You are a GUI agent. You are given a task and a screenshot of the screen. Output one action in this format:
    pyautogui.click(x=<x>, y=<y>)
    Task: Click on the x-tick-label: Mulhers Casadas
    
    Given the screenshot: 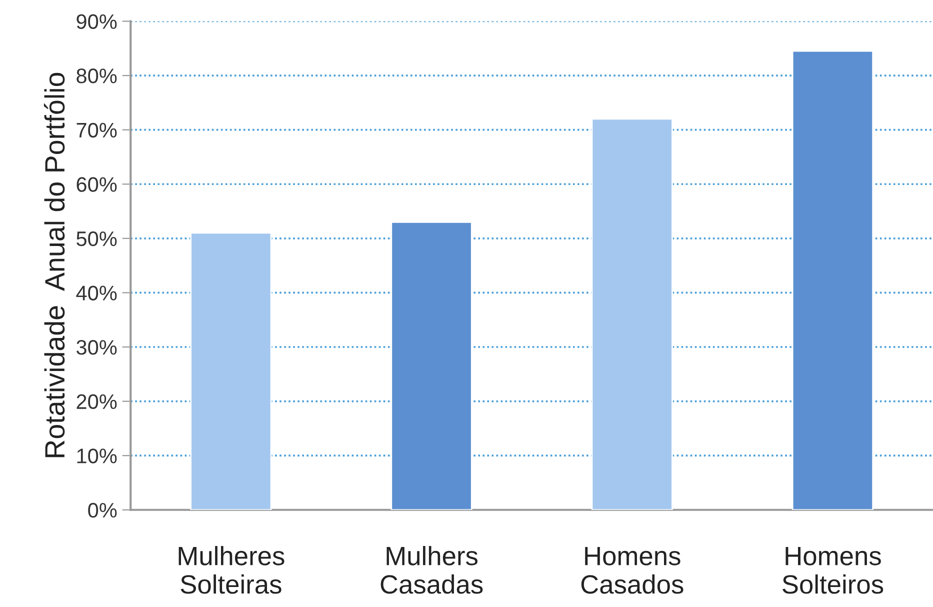 What is the action you would take?
    pyautogui.click(x=431, y=570)
    